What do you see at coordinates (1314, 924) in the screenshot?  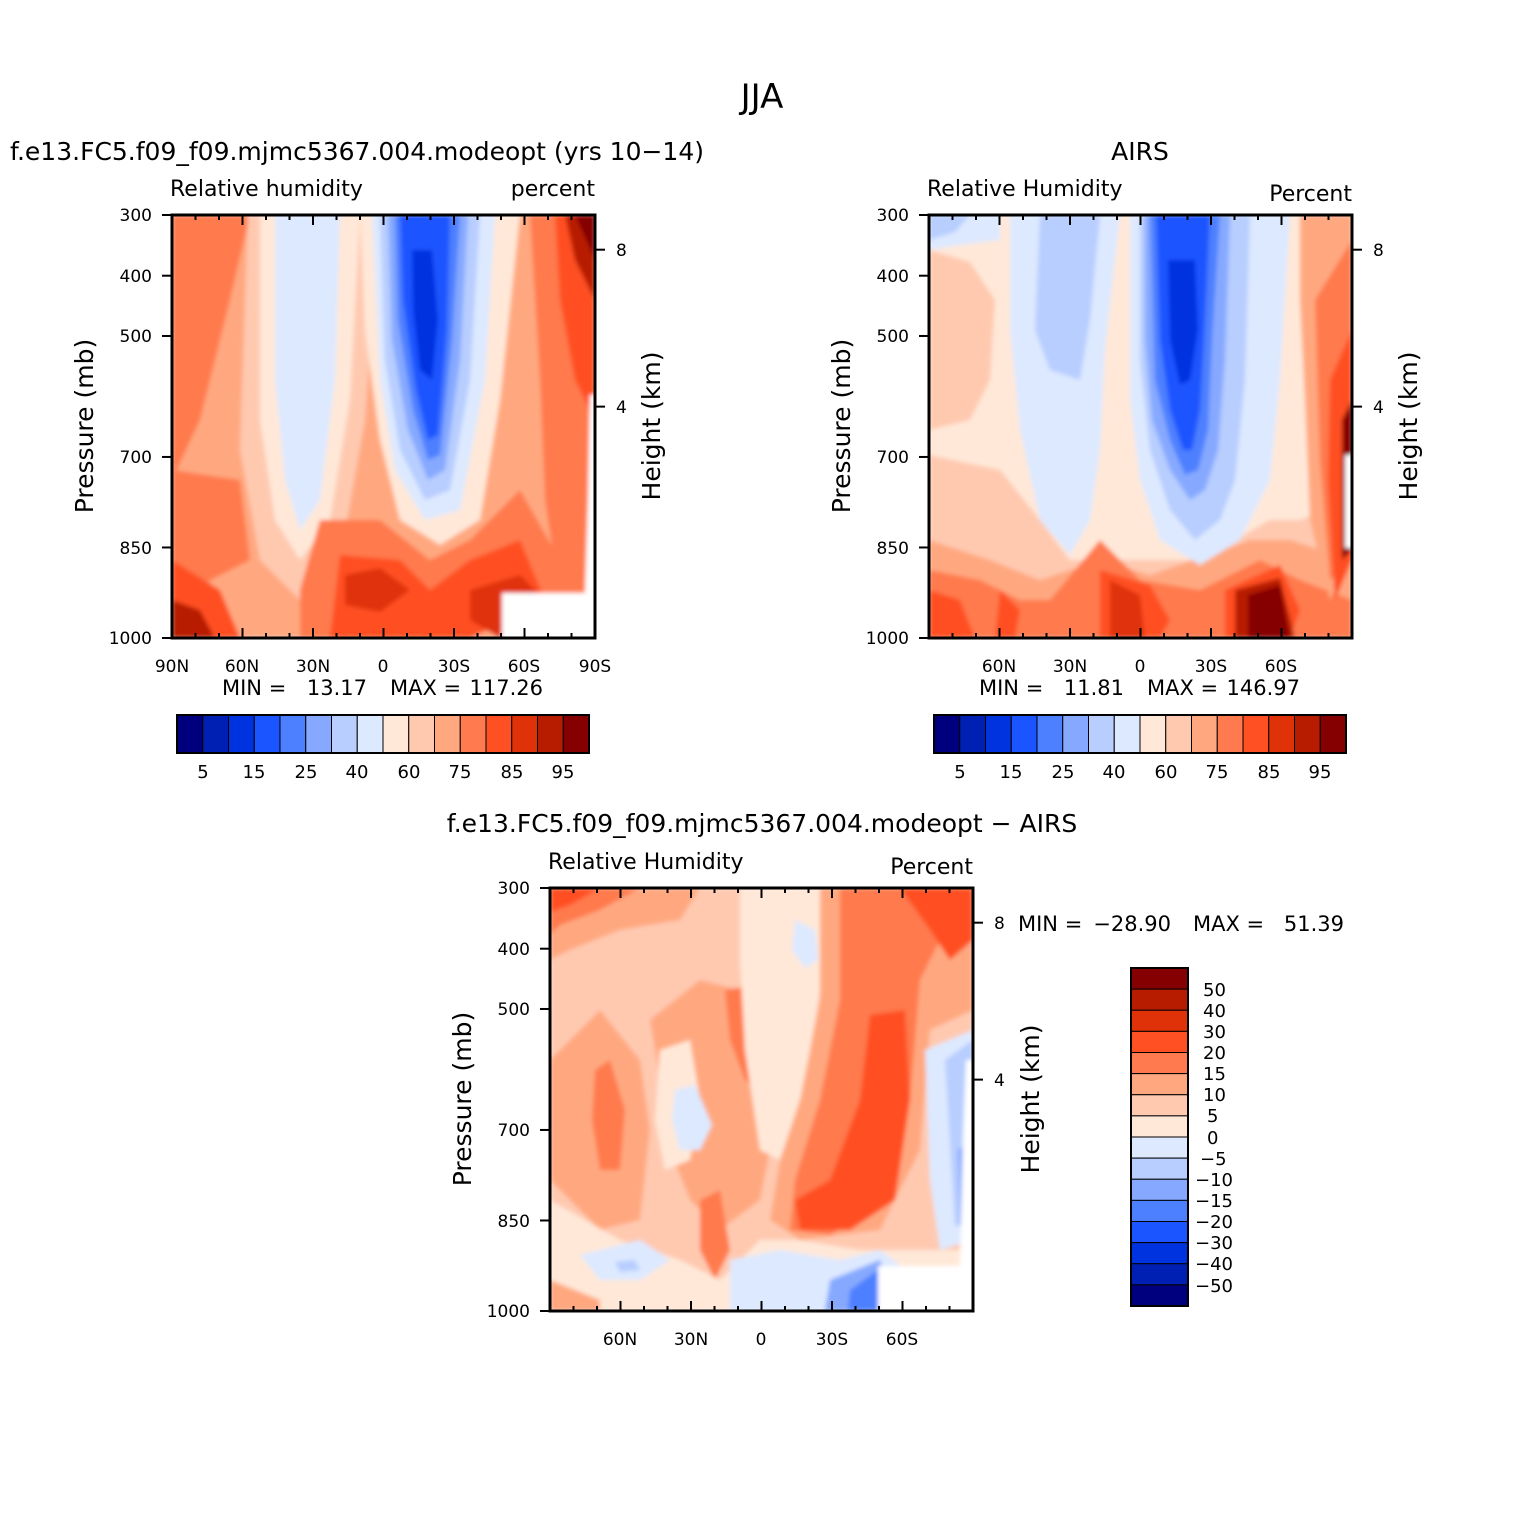 I see `max-value: 51.39` at bounding box center [1314, 924].